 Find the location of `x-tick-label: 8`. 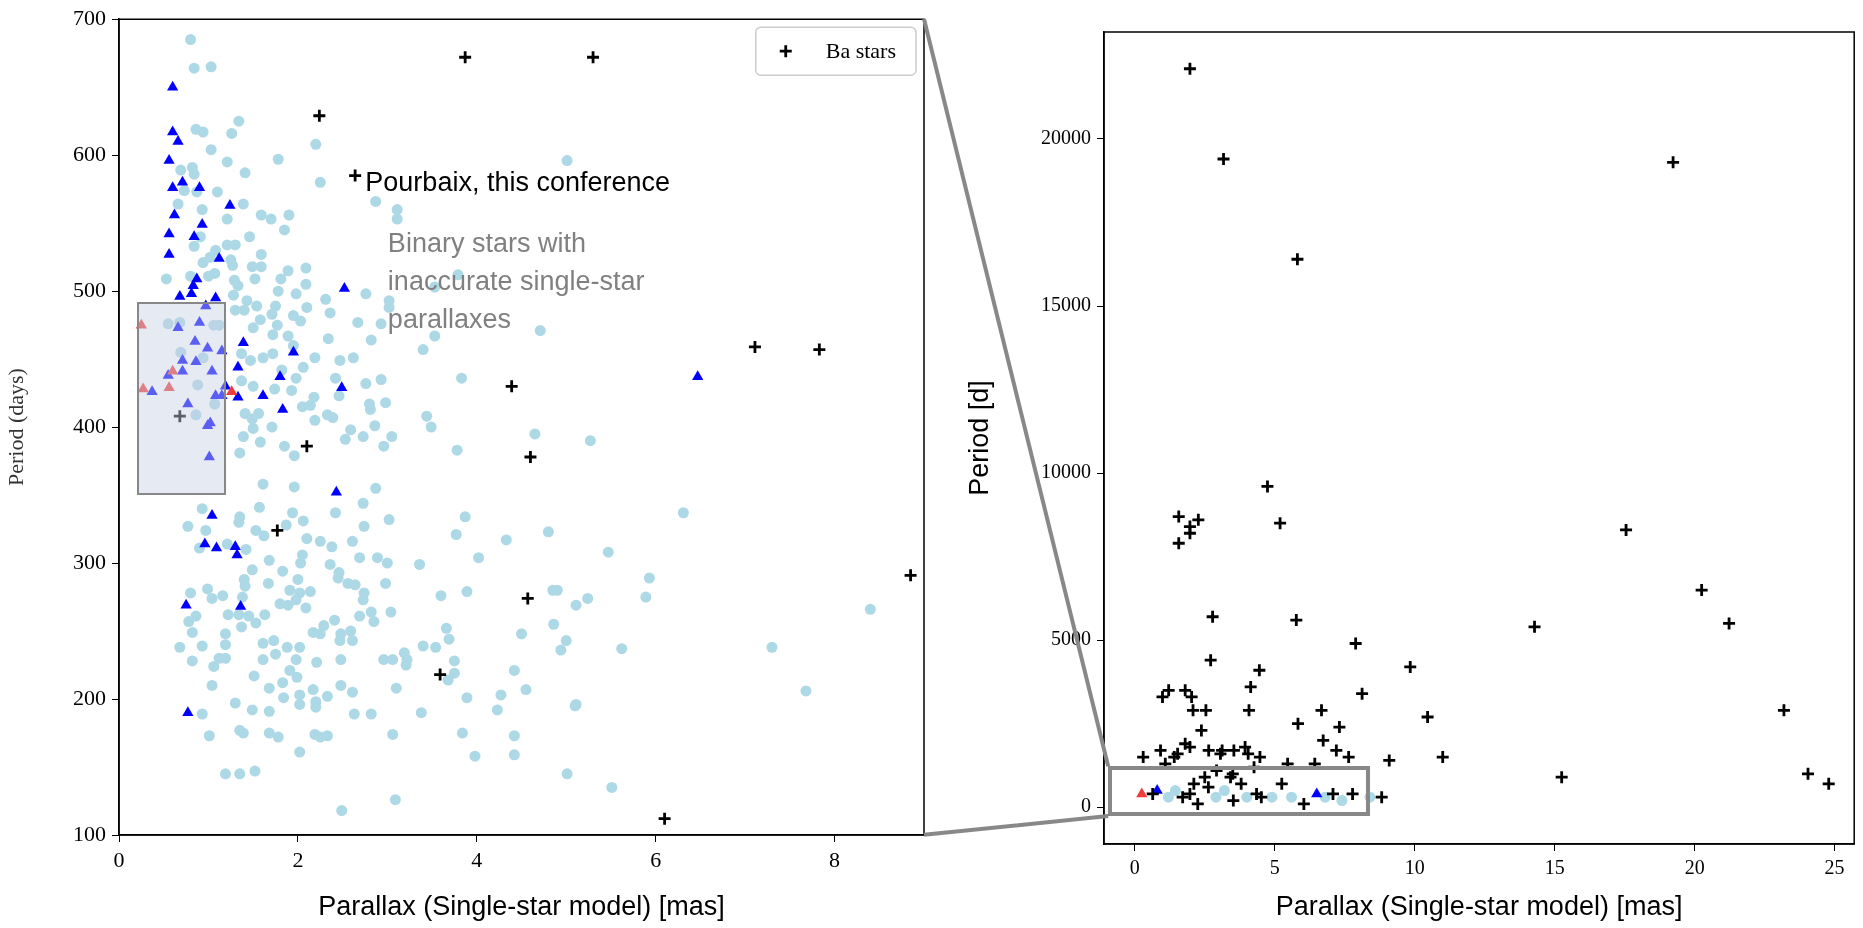

x-tick-label: 8 is located at coordinates (835, 859).